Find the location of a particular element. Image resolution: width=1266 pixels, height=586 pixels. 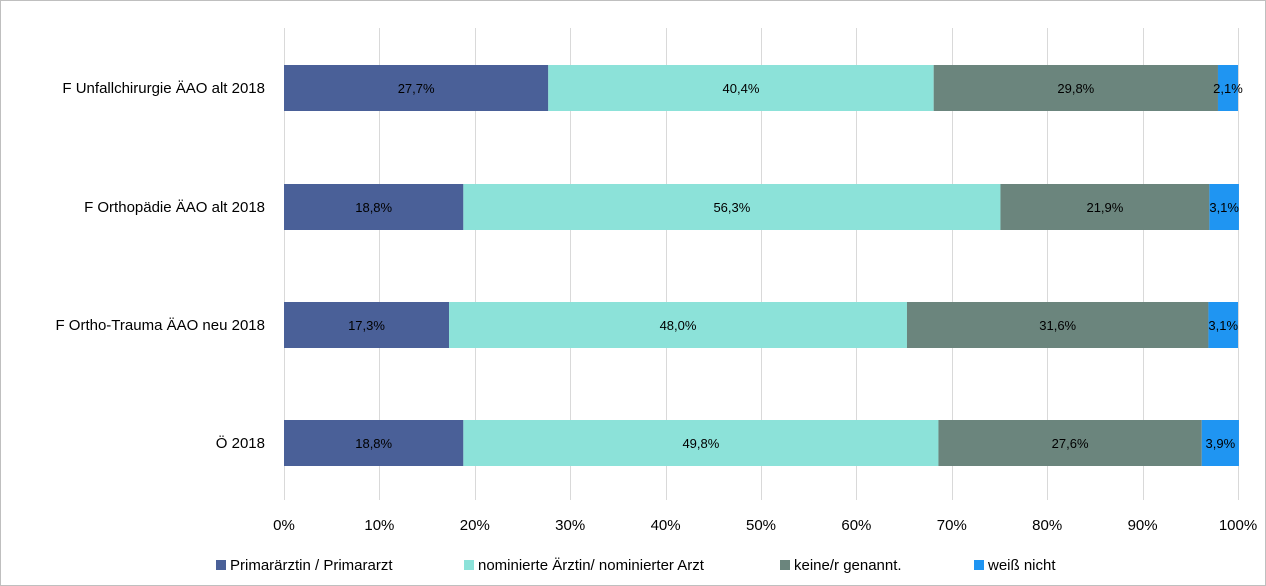

x-tick-label: 100% is located at coordinates (1238, 525).